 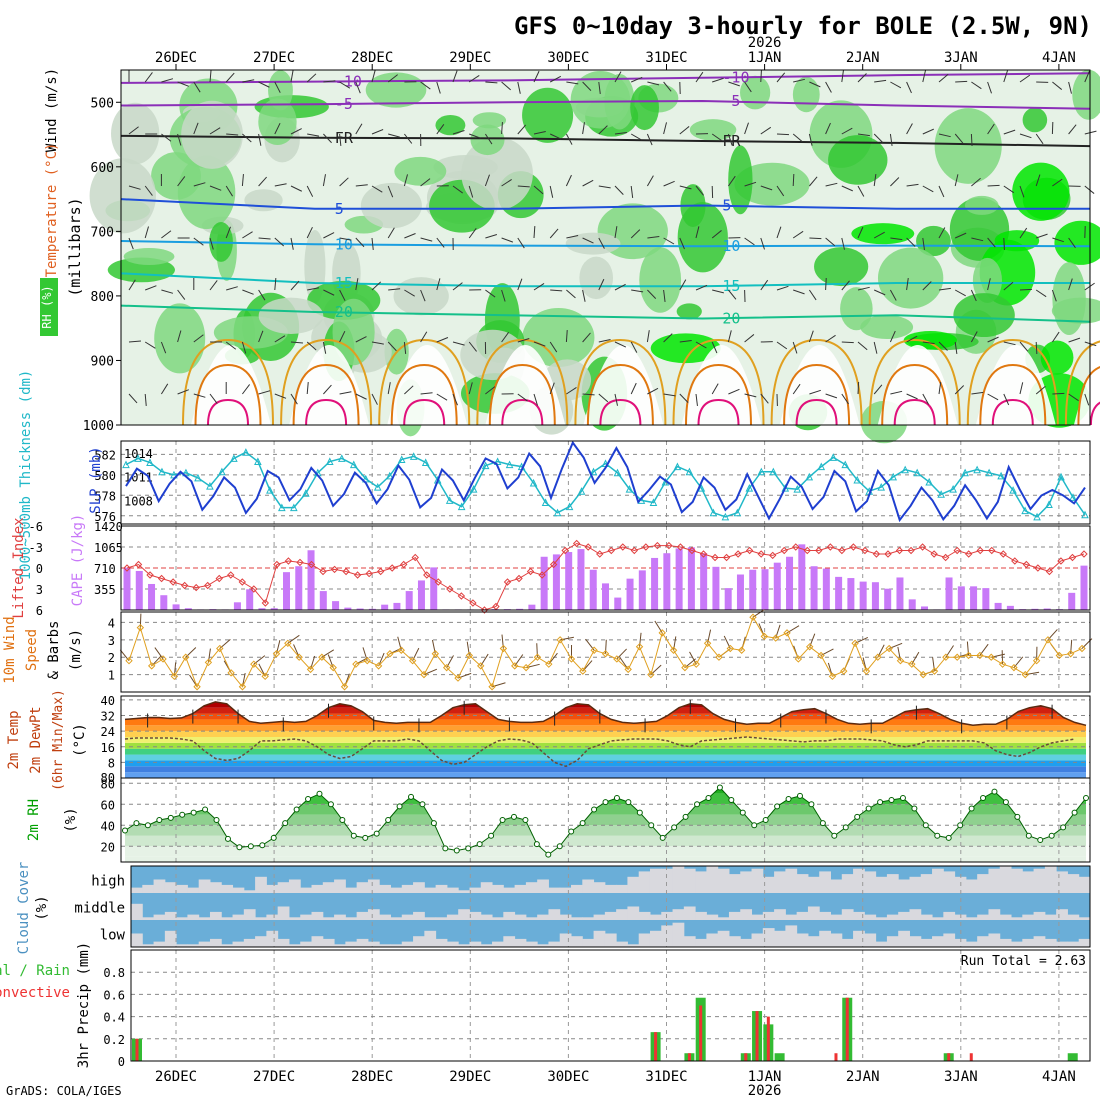 What do you see at coordinates (102, 297) in the screenshot?
I see `pressure-tick-label: 800` at bounding box center [102, 297].